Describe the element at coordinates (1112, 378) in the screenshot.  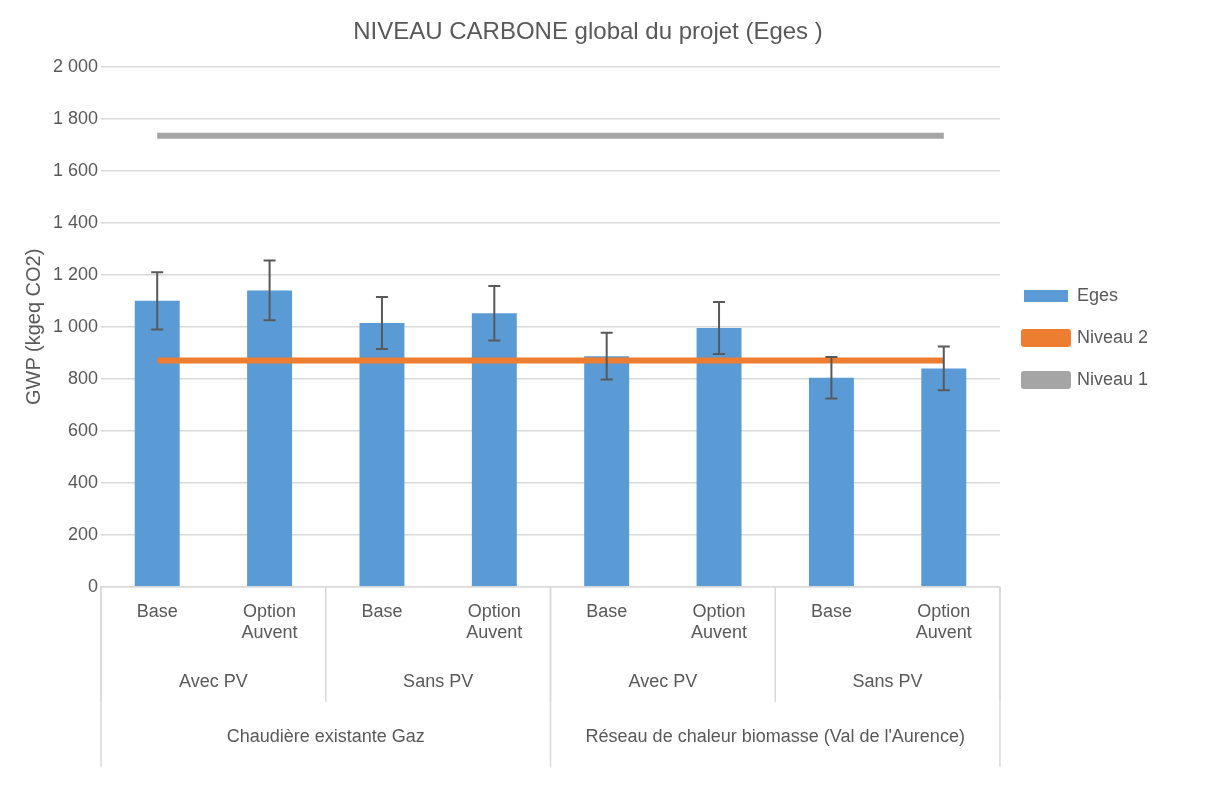
I see `legend-label: Niveau 1` at that location.